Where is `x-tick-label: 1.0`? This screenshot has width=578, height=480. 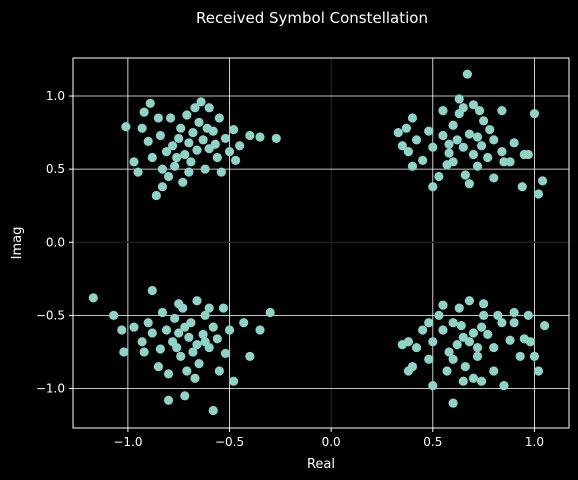 x-tick-label: 1.0 is located at coordinates (534, 442).